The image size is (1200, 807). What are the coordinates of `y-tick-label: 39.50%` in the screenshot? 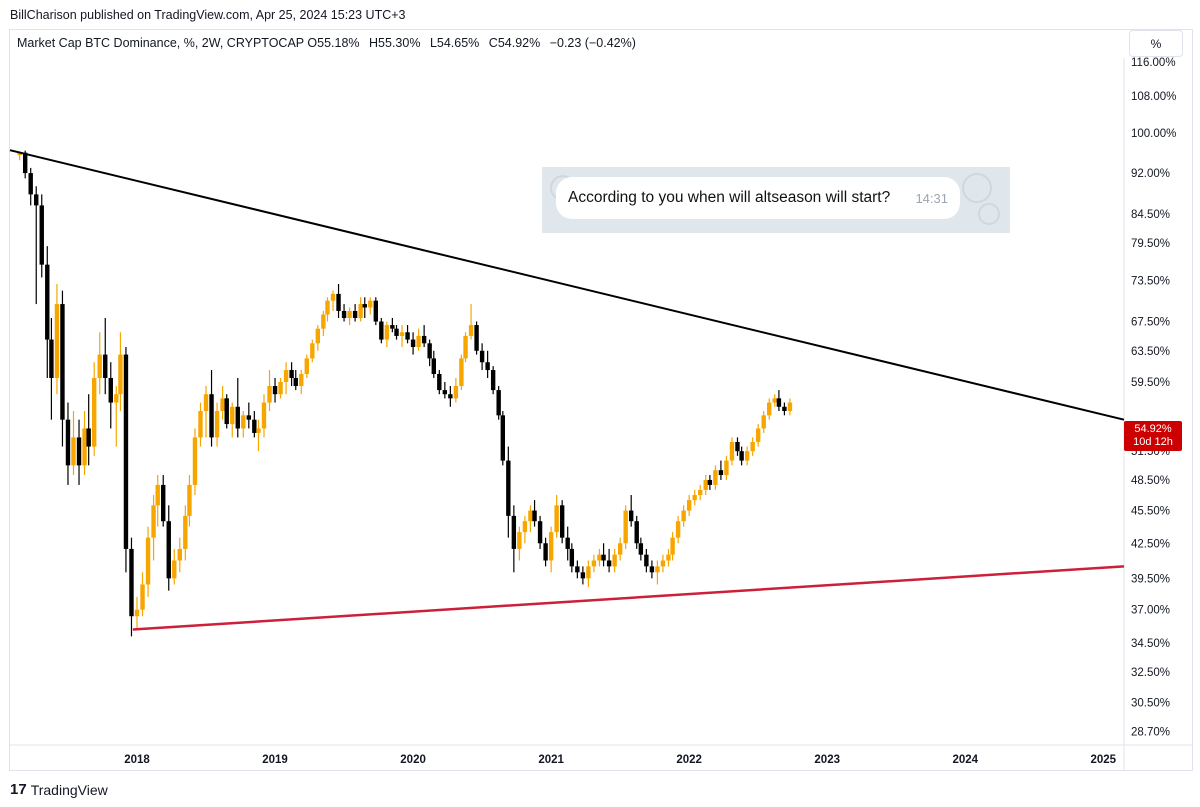 It's located at (1150, 579).